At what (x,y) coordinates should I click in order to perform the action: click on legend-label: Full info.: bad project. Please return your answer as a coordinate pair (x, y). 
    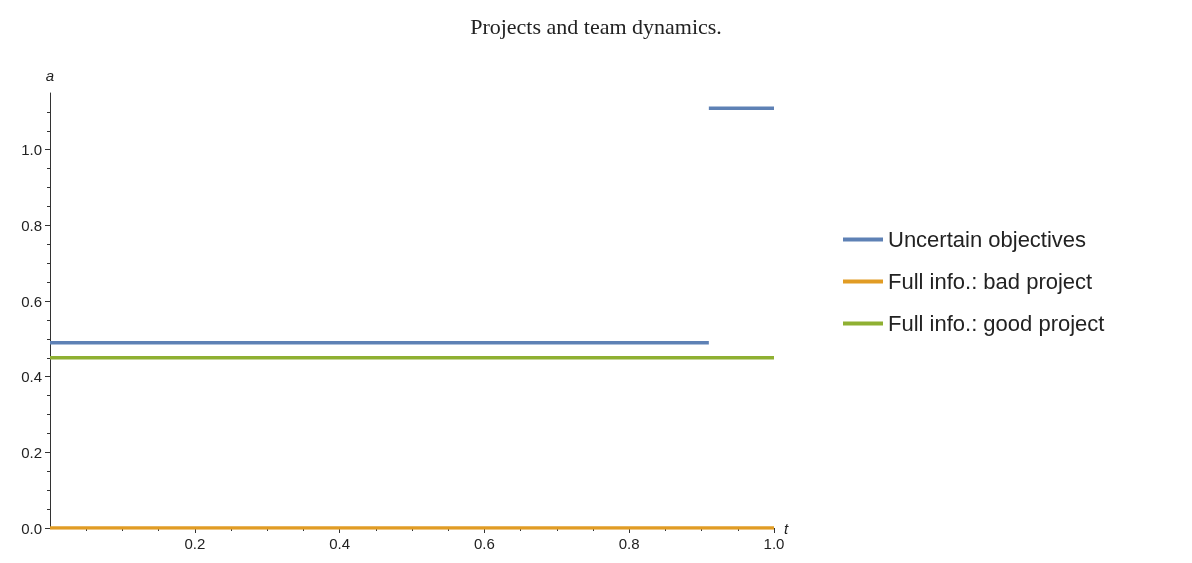
    Looking at the image, I should click on (990, 281).